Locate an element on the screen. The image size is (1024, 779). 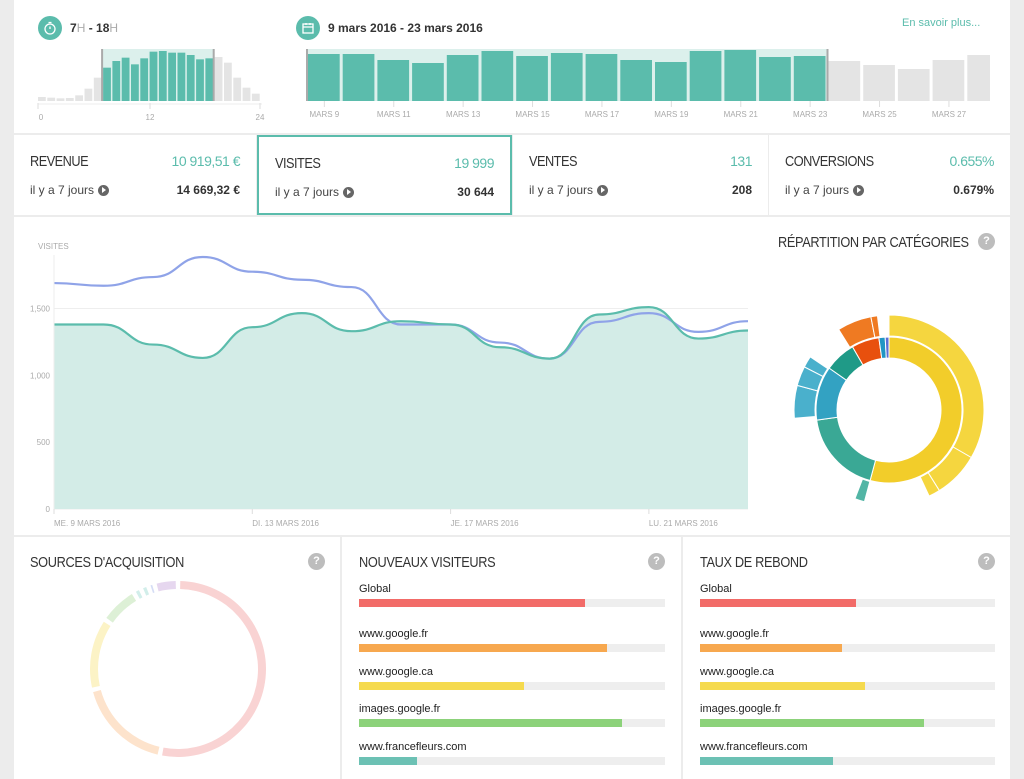
day-tick: MARS 21 is located at coordinates (741, 114).